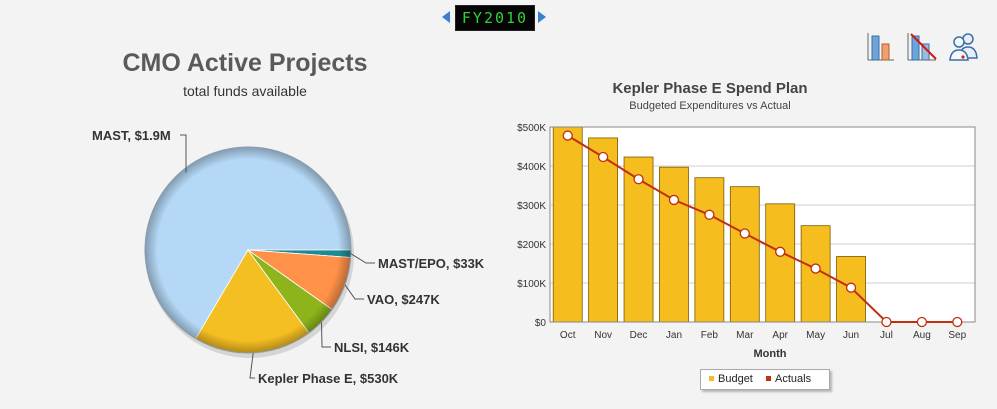  I want to click on y-tick-label: $100K, so click(531, 284).